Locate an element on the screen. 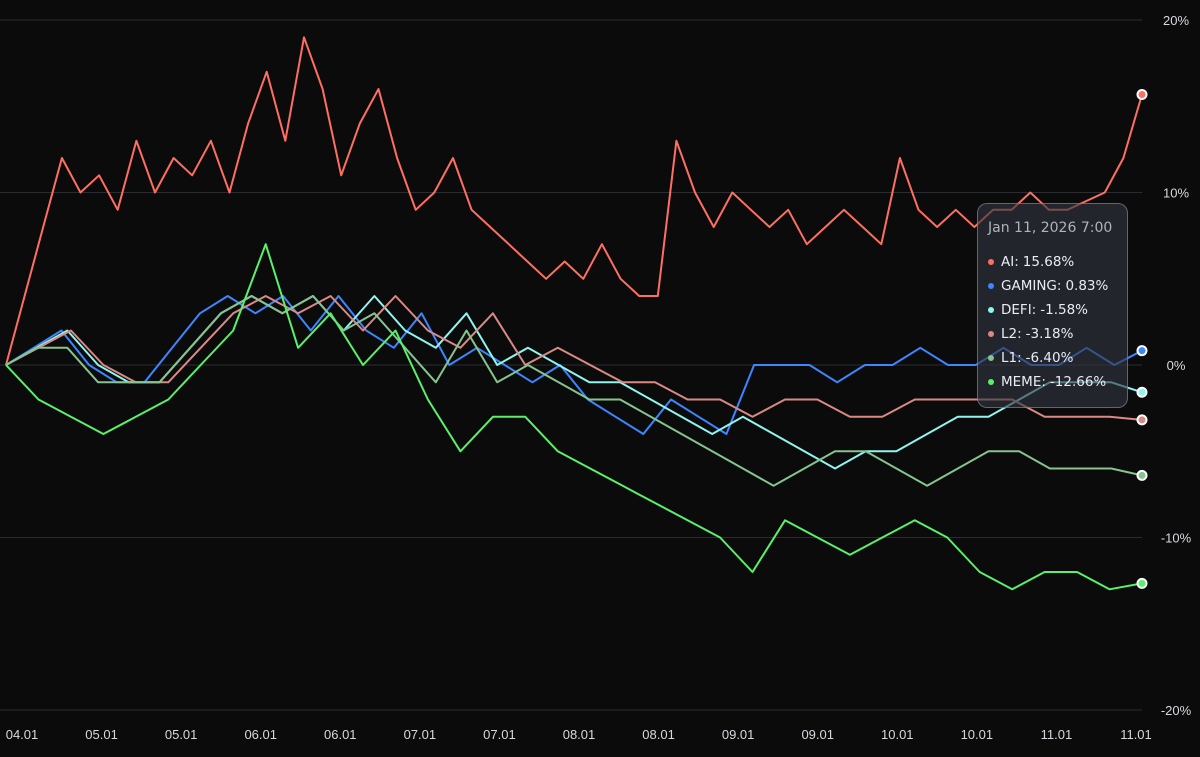 Image resolution: width=1200 pixels, height=757 pixels. tooltip-row-gaming: GAMING: 0.83% is located at coordinates (1057, 286).